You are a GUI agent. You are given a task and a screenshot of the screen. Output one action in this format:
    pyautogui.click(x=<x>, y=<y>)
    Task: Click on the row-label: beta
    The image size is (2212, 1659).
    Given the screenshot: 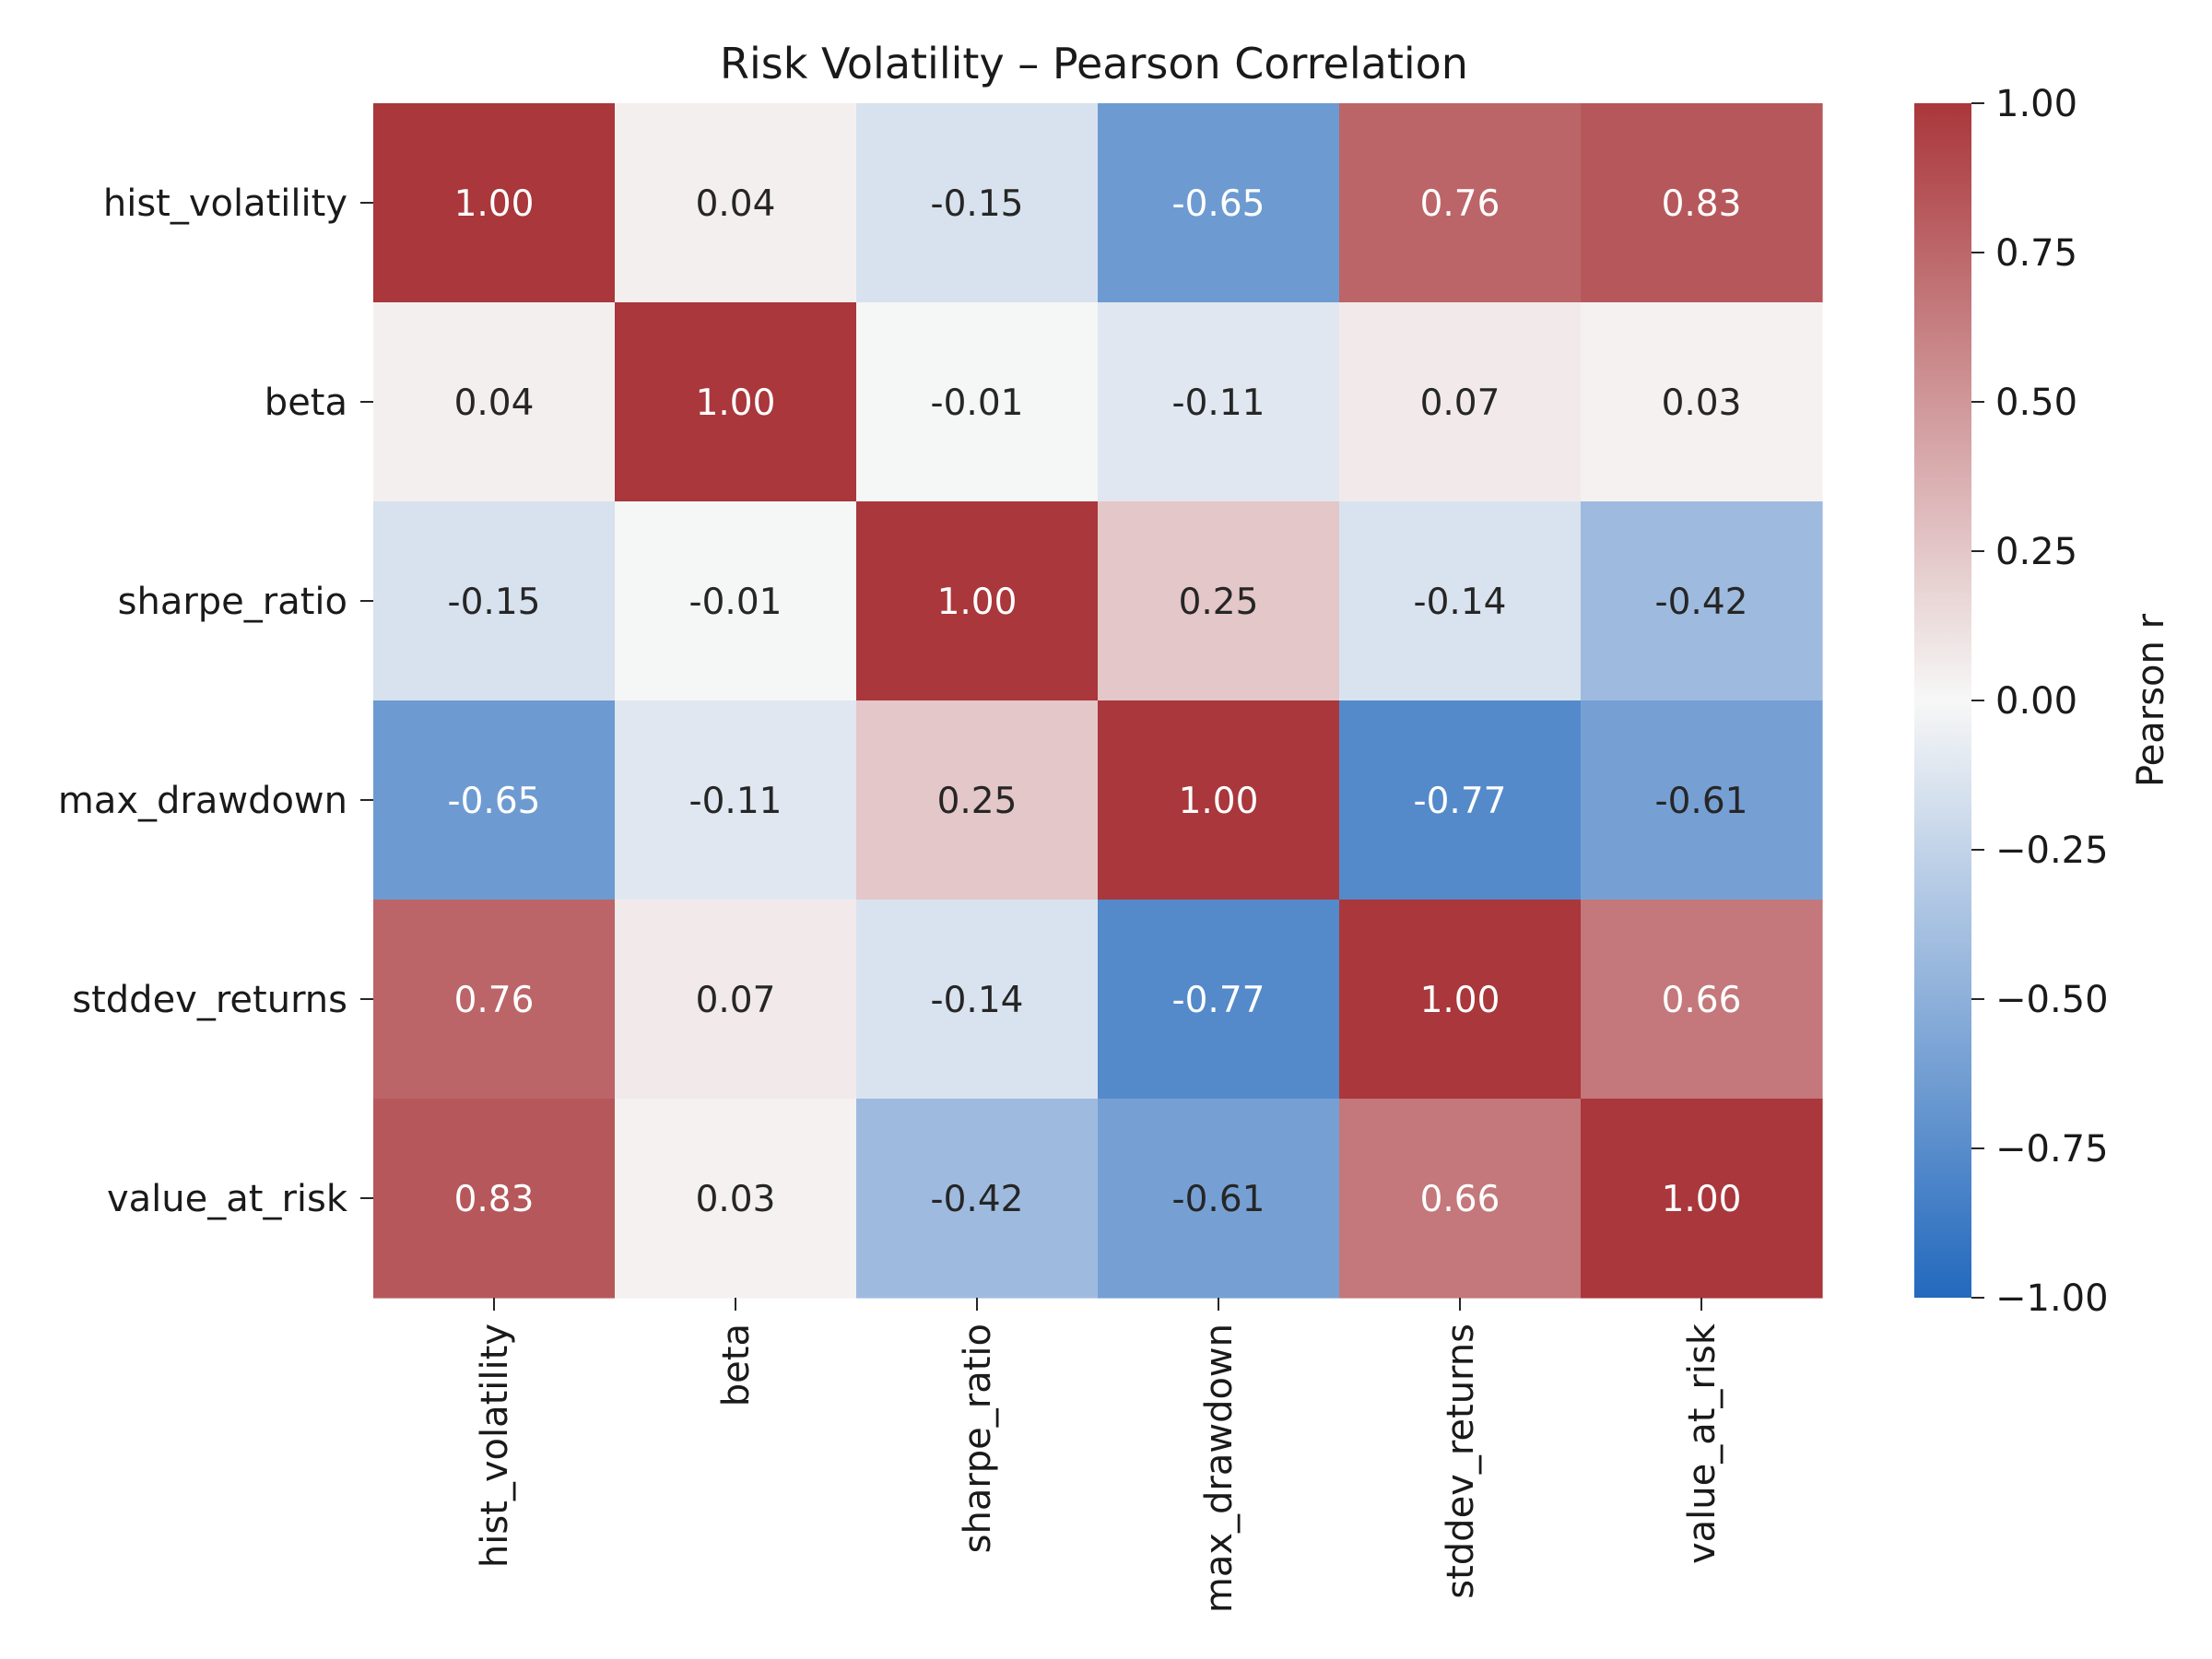 What is the action you would take?
    pyautogui.click(x=306, y=403)
    